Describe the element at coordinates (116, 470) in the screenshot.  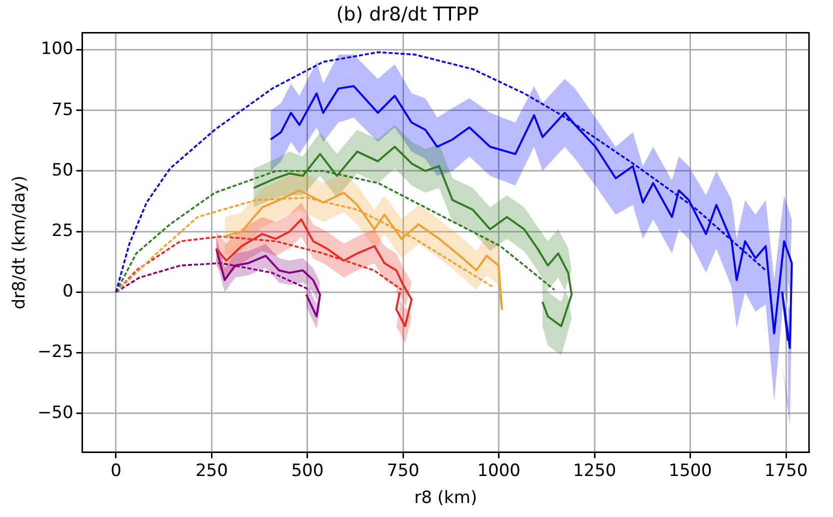
I see `x-tick-label: 0` at that location.